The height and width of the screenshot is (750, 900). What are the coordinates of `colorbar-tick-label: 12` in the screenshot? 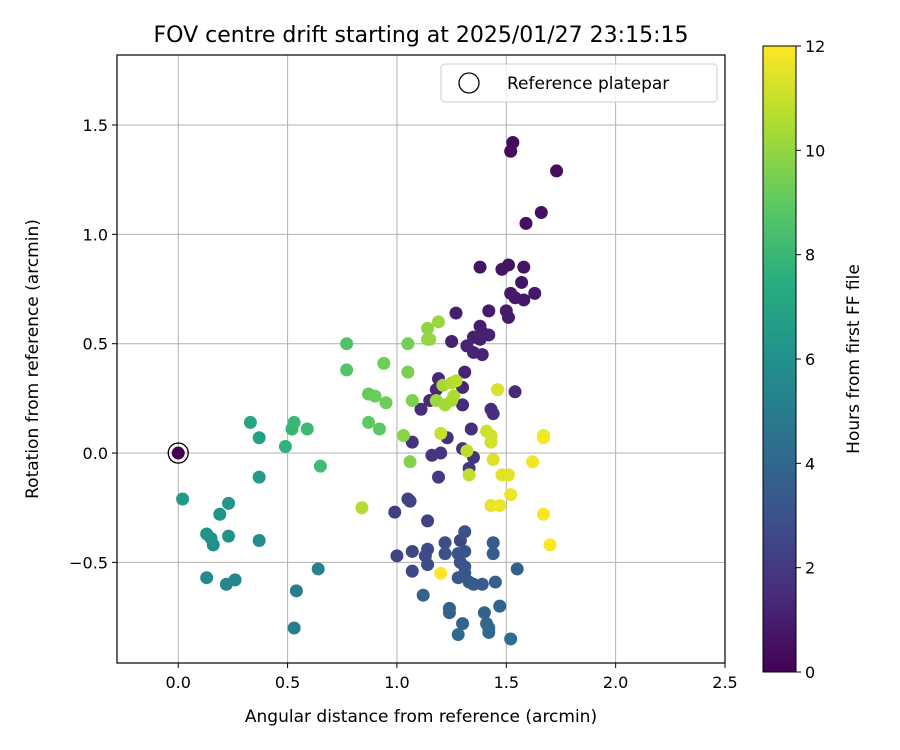 It's located at (815, 46).